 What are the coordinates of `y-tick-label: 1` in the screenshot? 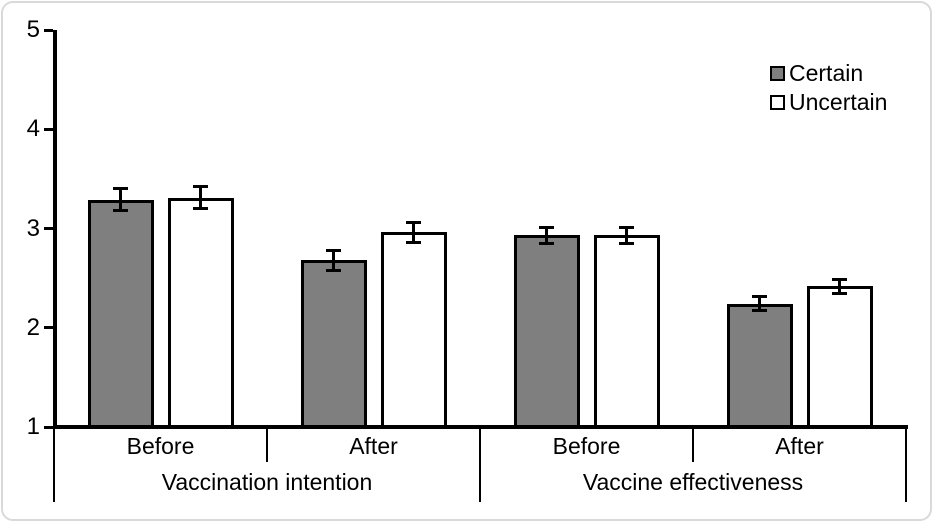 It's located at (33, 426).